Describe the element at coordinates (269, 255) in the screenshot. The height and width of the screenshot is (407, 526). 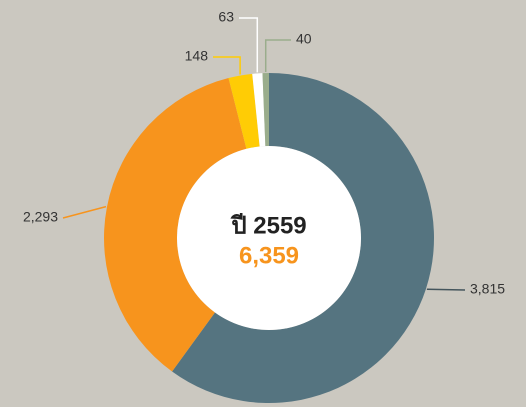
I see `center-total: 6,359` at that location.